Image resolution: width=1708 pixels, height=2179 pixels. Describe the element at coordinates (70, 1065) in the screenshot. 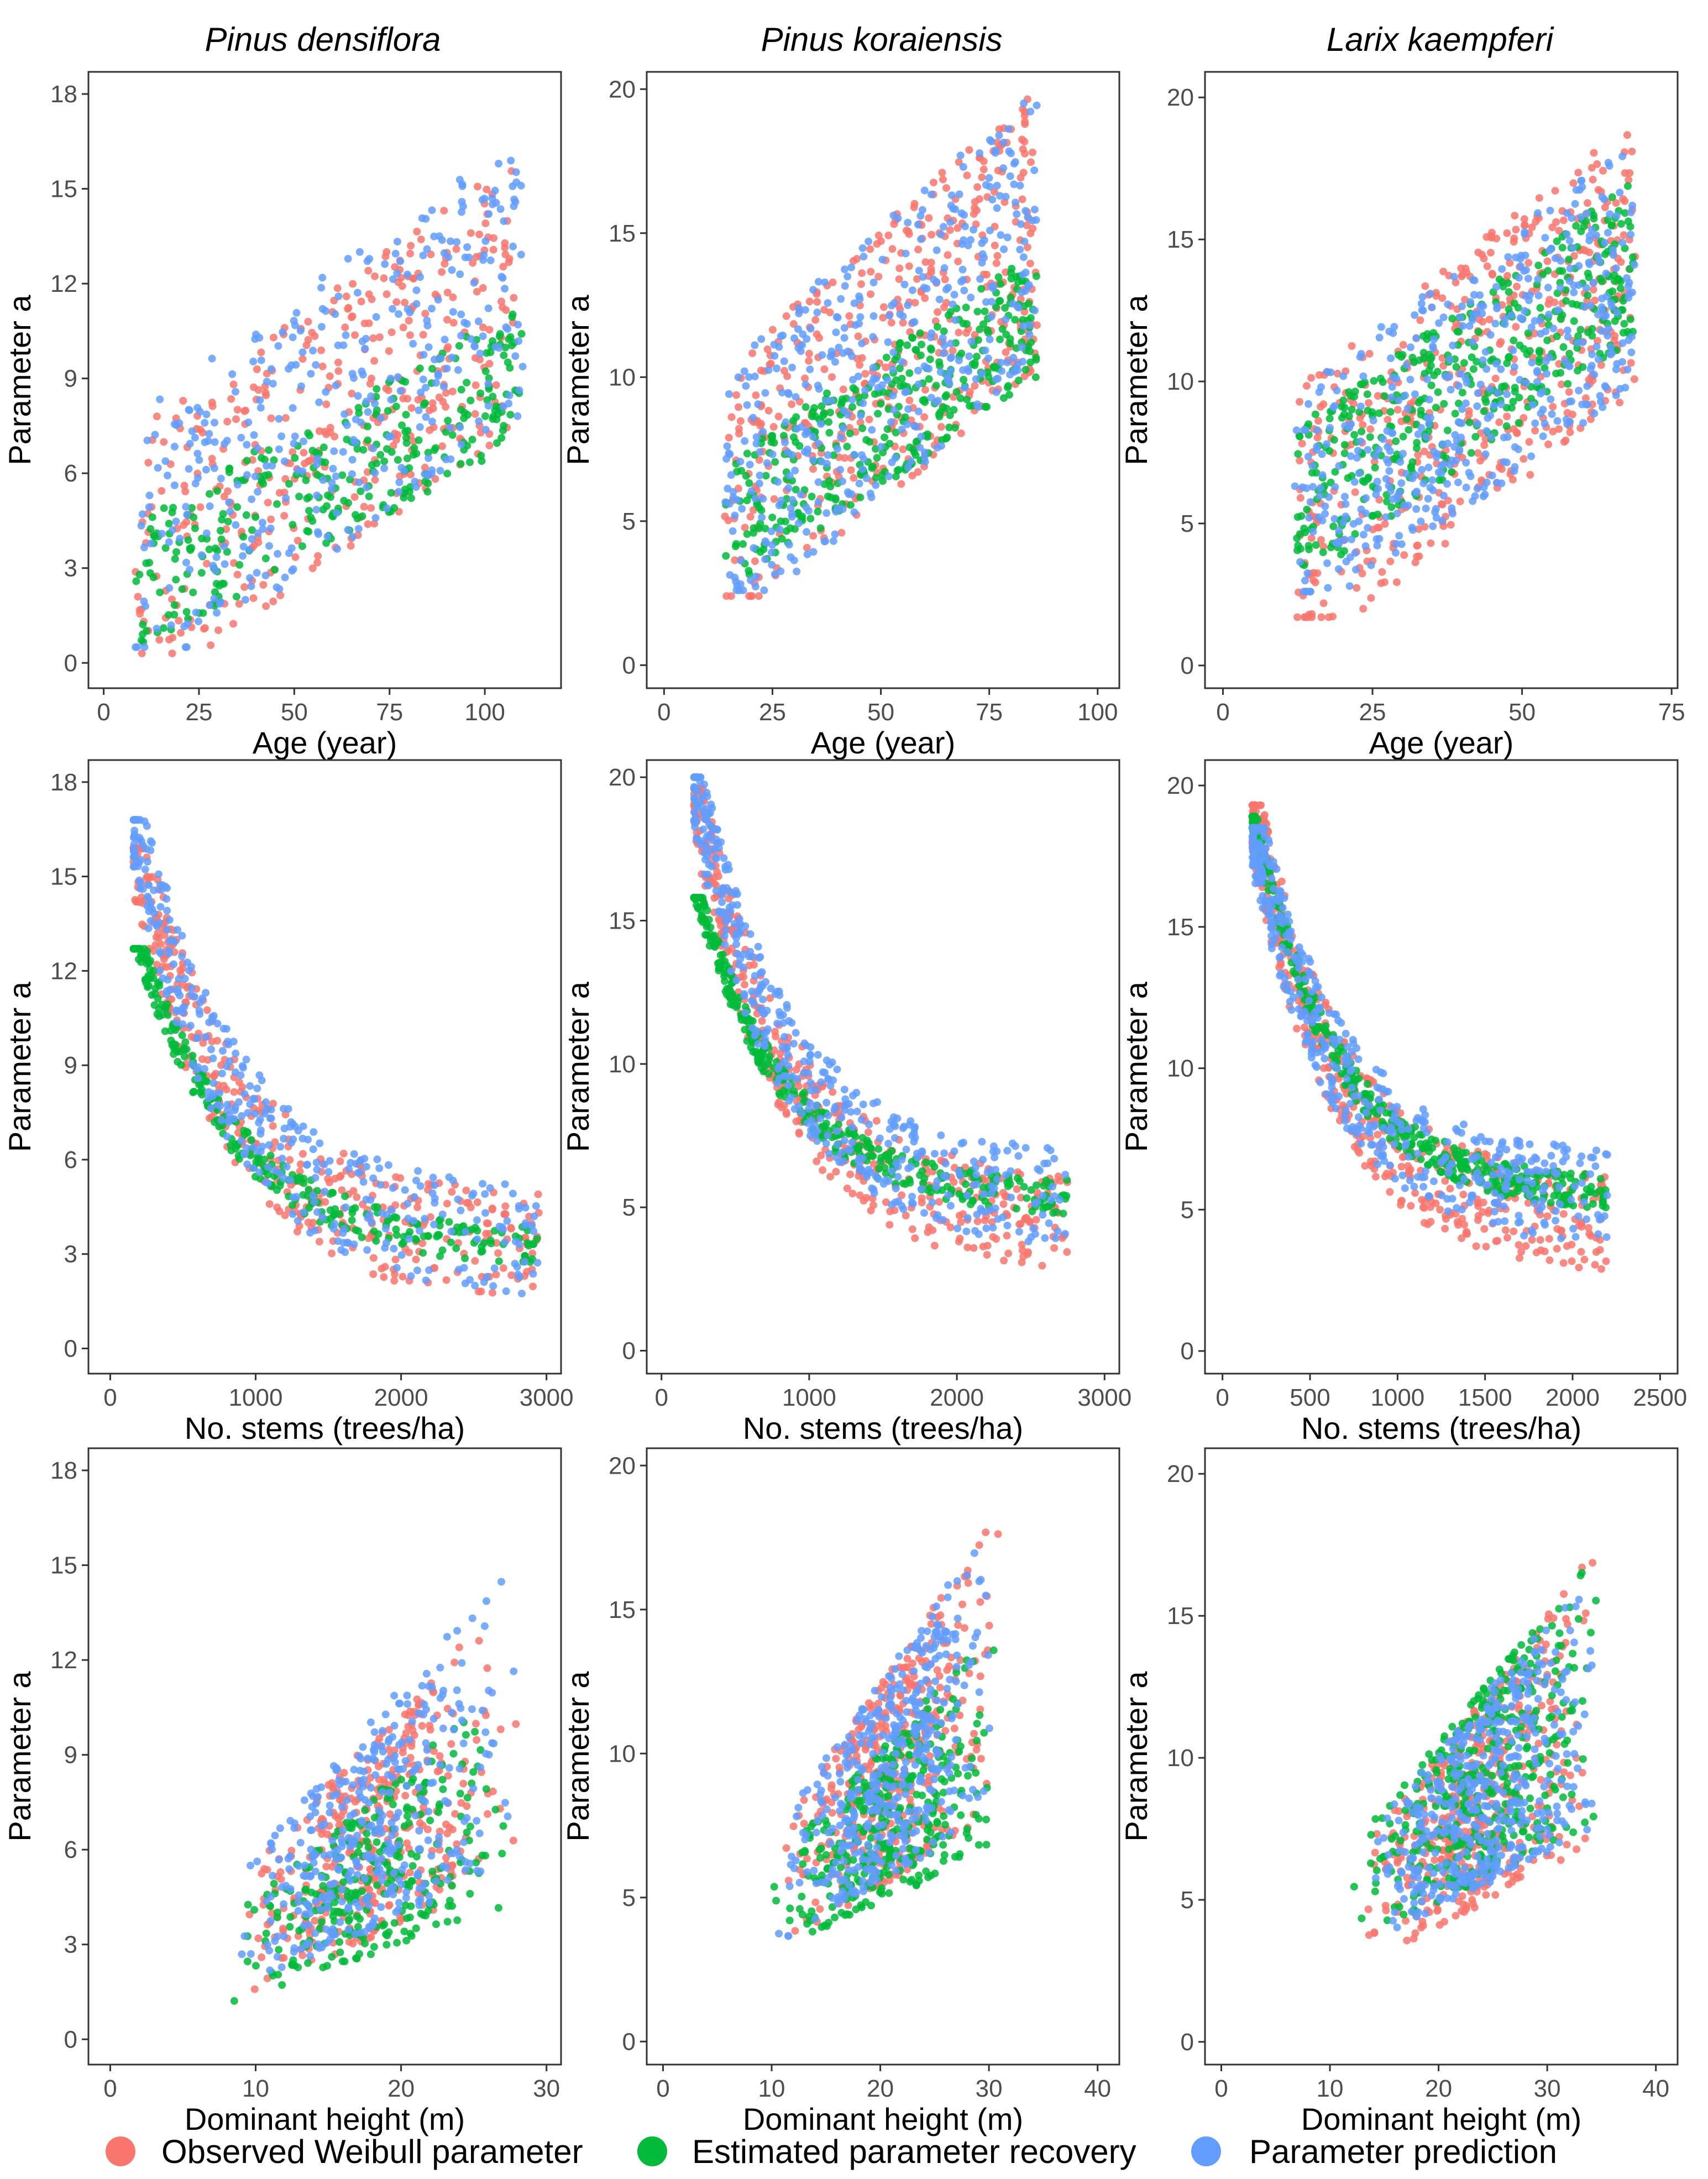

I see `y-tick-label: 9` at that location.